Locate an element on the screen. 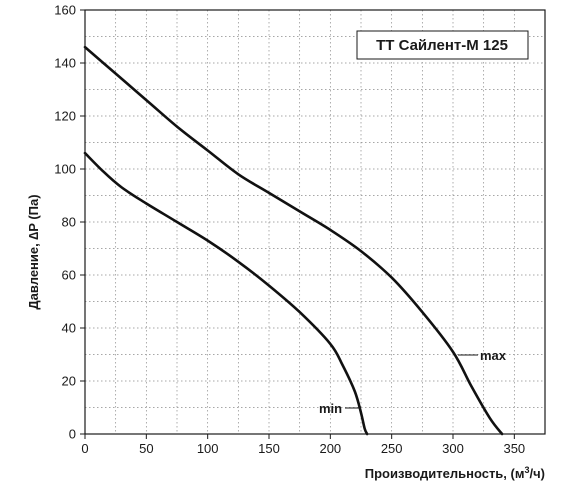 The height and width of the screenshot is (499, 566). chart-title: ТТ Сайлент-М 125 is located at coordinates (442, 45).